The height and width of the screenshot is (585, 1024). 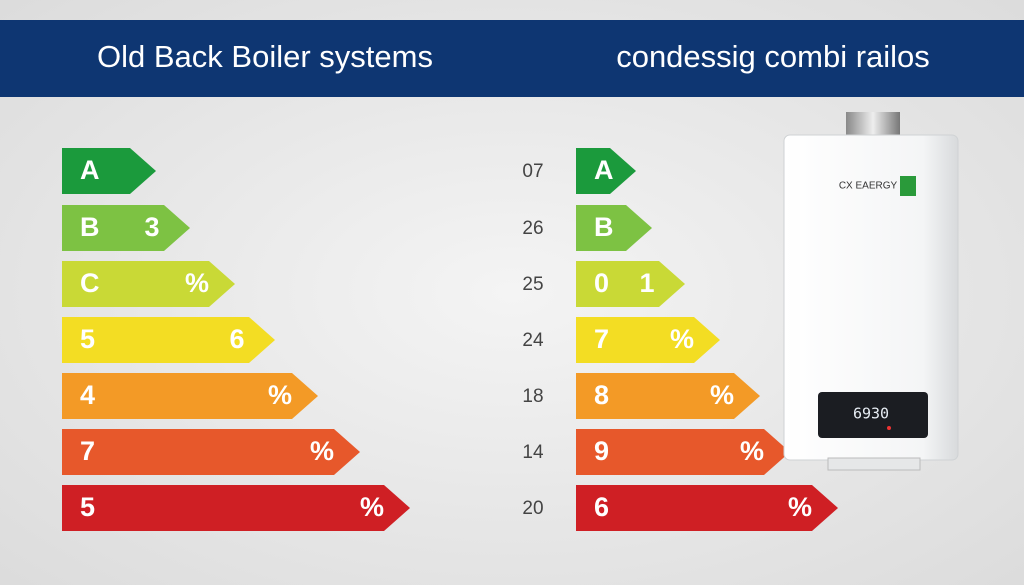 I want to click on rating-label: 0, so click(x=601, y=283).